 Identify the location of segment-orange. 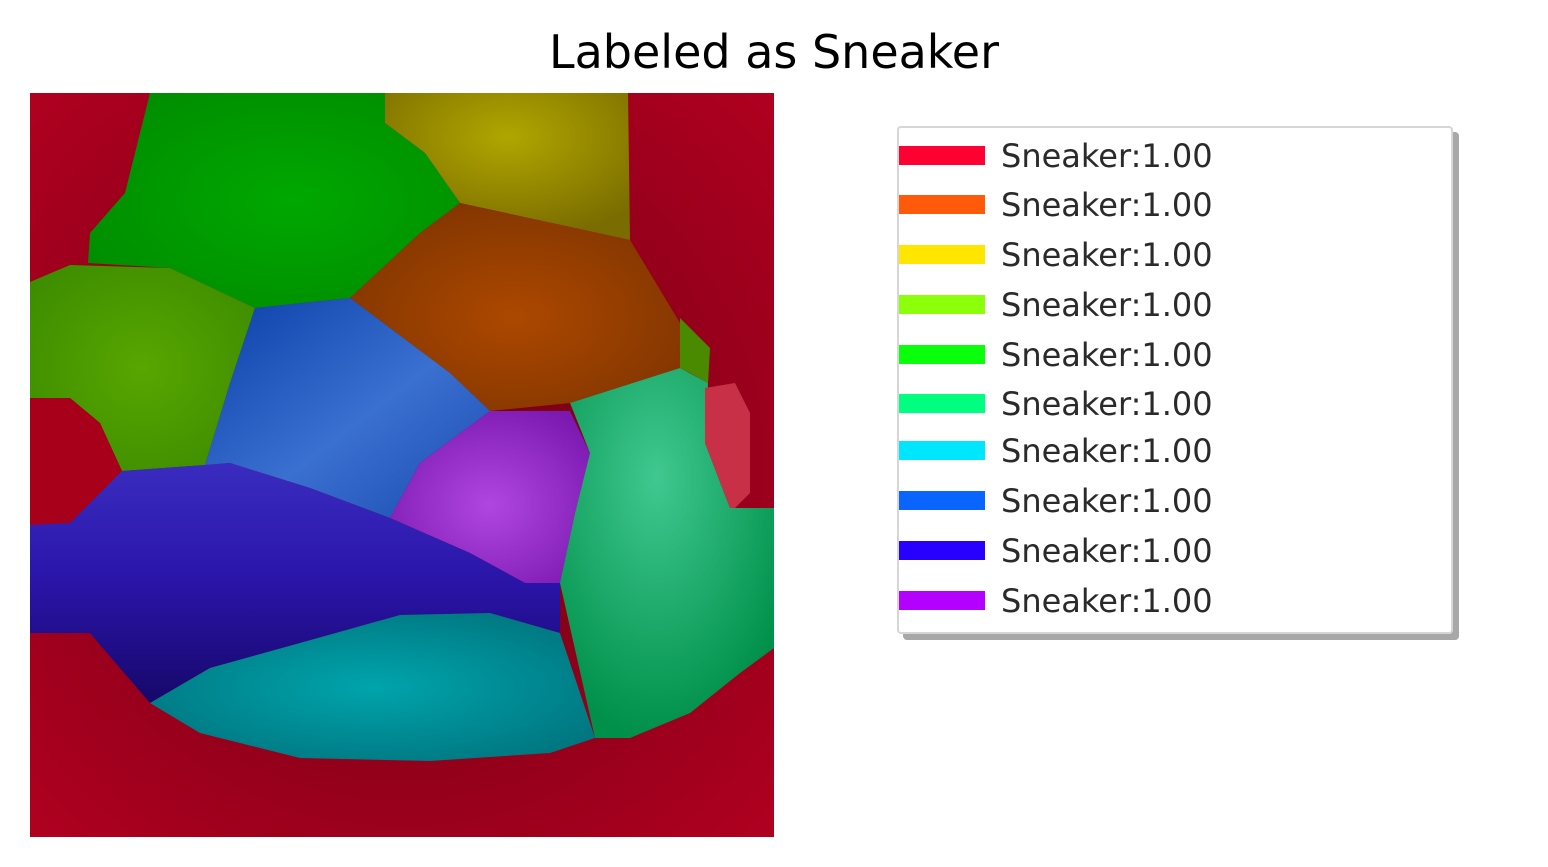
(515, 307).